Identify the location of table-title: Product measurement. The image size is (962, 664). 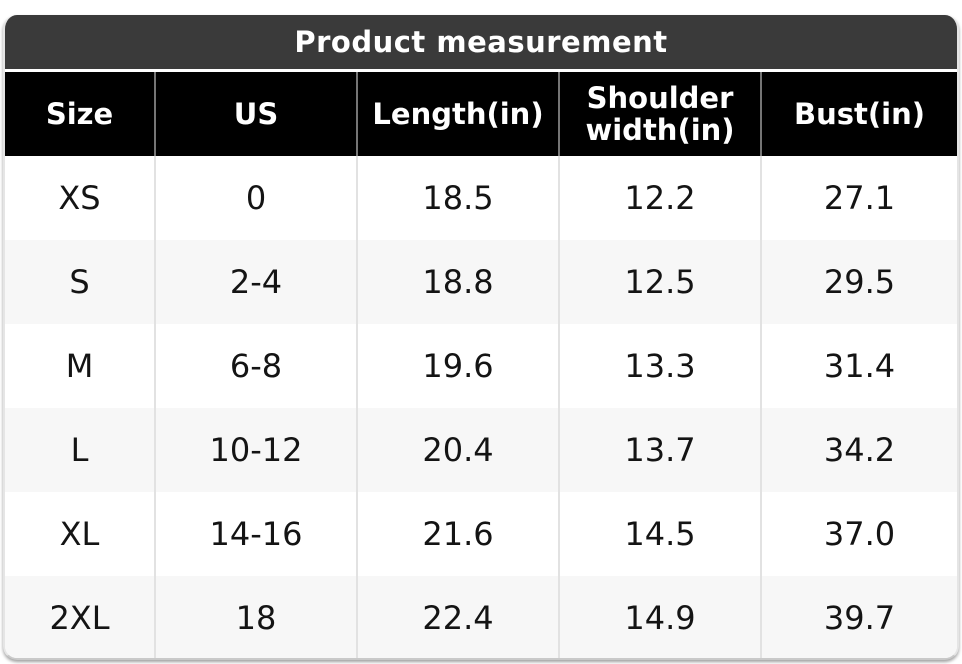
(481, 42).